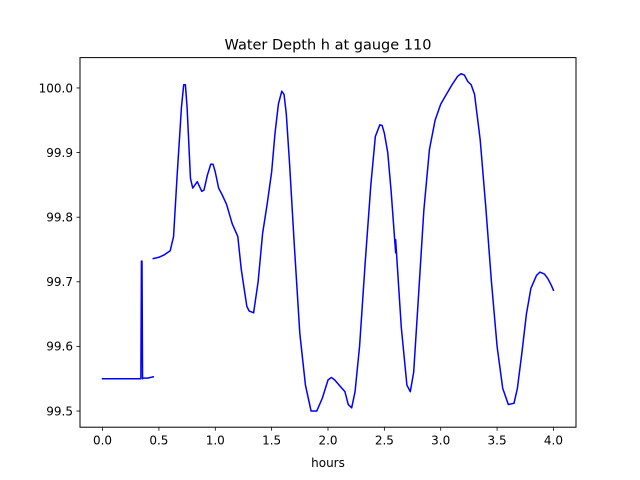  I want to click on chart-title: Water Depth h at gauge 110, so click(328, 46).